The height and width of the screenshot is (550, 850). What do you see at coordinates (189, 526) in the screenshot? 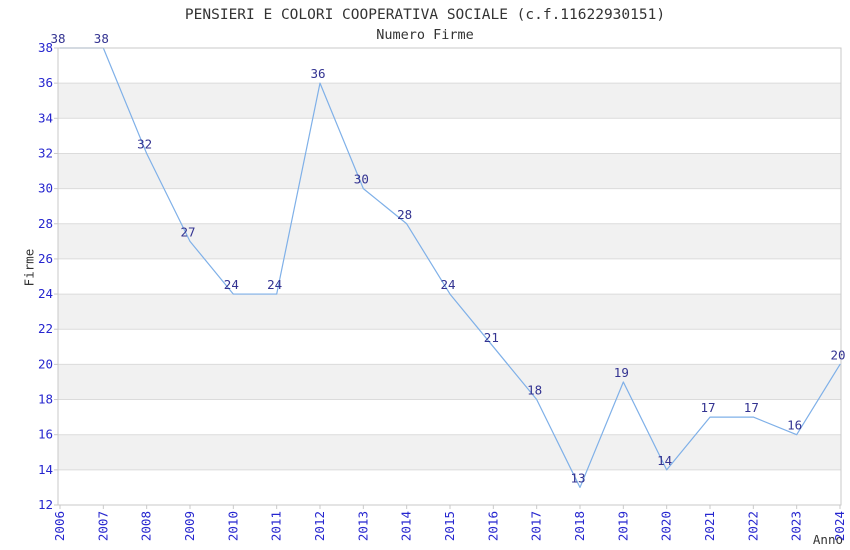
I see `x-tick-label: 2009` at bounding box center [189, 526].